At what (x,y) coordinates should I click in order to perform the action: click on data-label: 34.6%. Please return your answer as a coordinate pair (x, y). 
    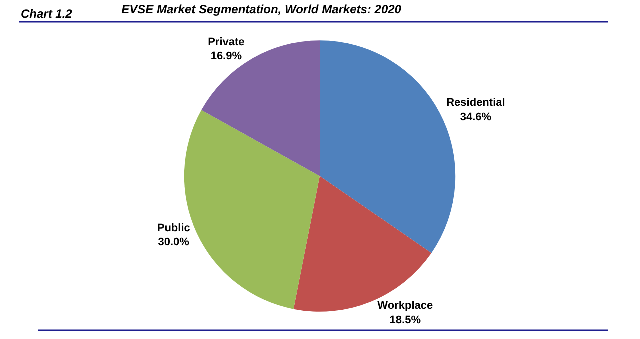
    Looking at the image, I should click on (476, 118).